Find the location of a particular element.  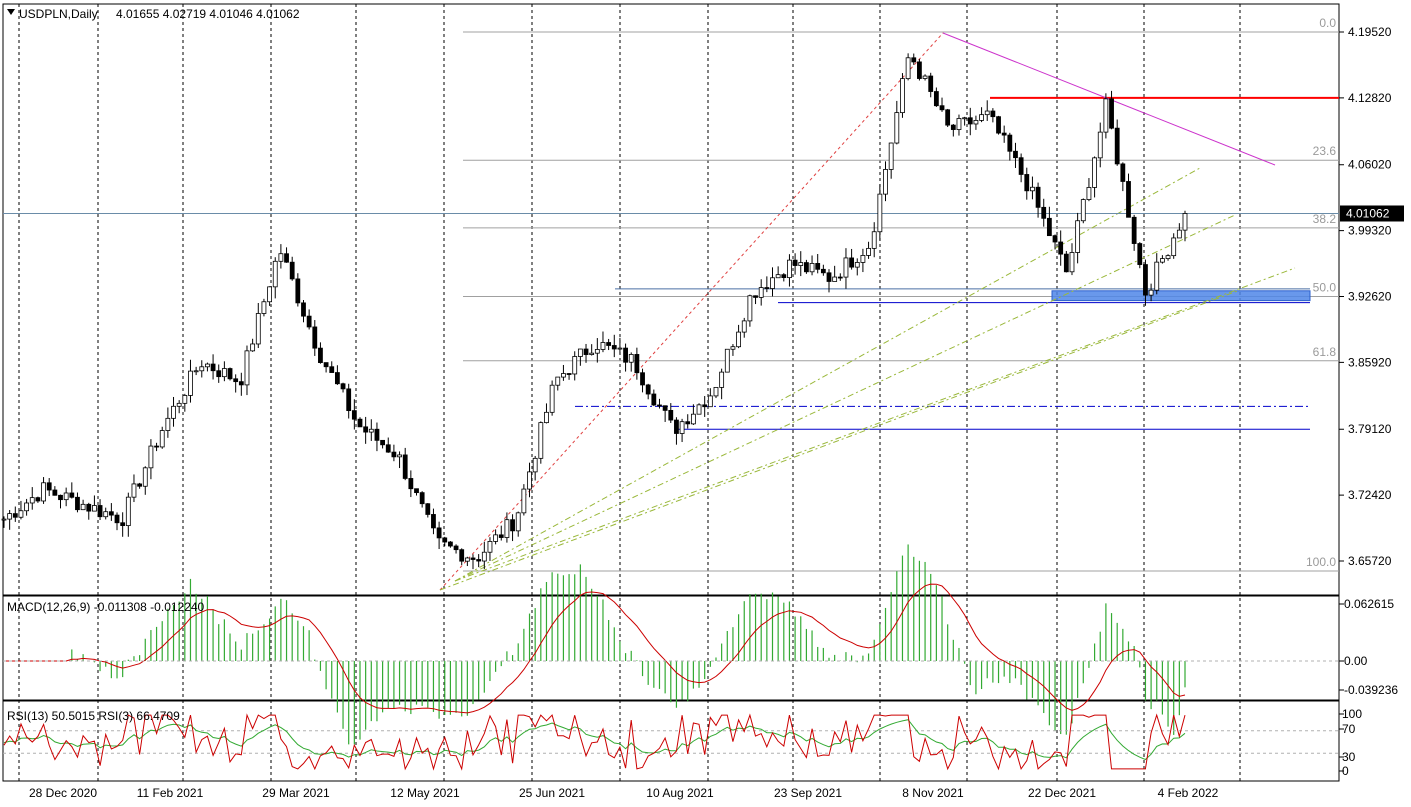

macd-signal-line is located at coordinates (595, 648).